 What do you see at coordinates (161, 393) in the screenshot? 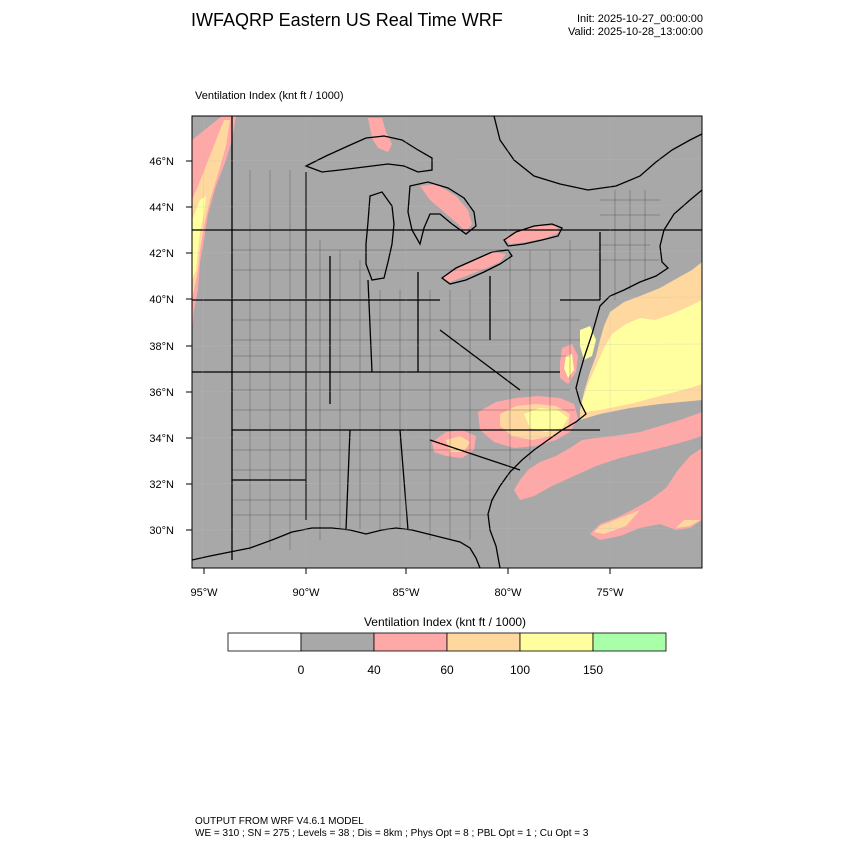
I see `lat-label-36: 36°N` at bounding box center [161, 393].